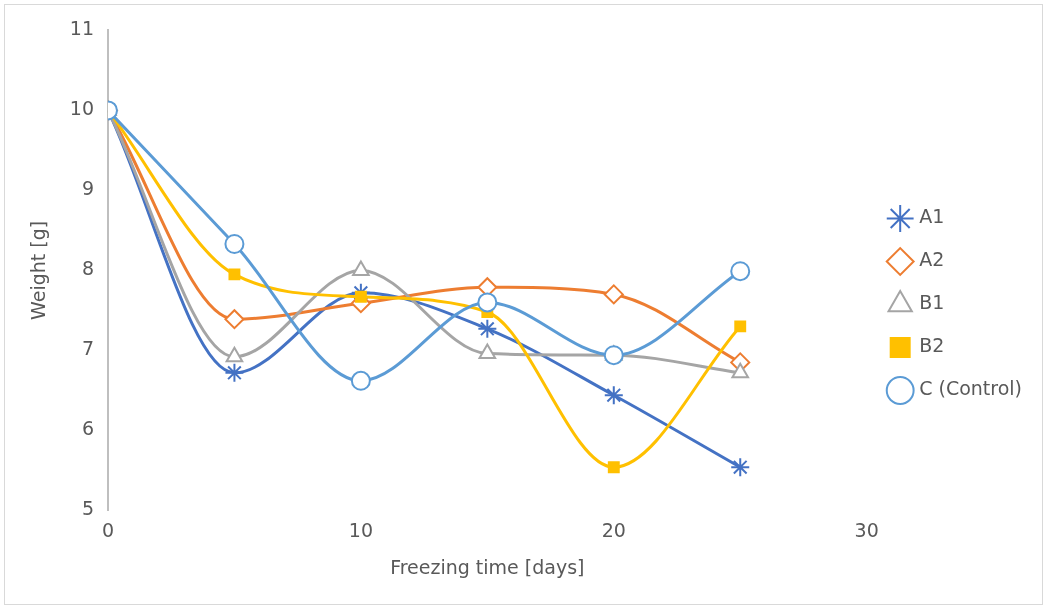 The height and width of the screenshot is (609, 1047). What do you see at coordinates (87, 428) in the screenshot?
I see `y-tick-label: 6` at bounding box center [87, 428].